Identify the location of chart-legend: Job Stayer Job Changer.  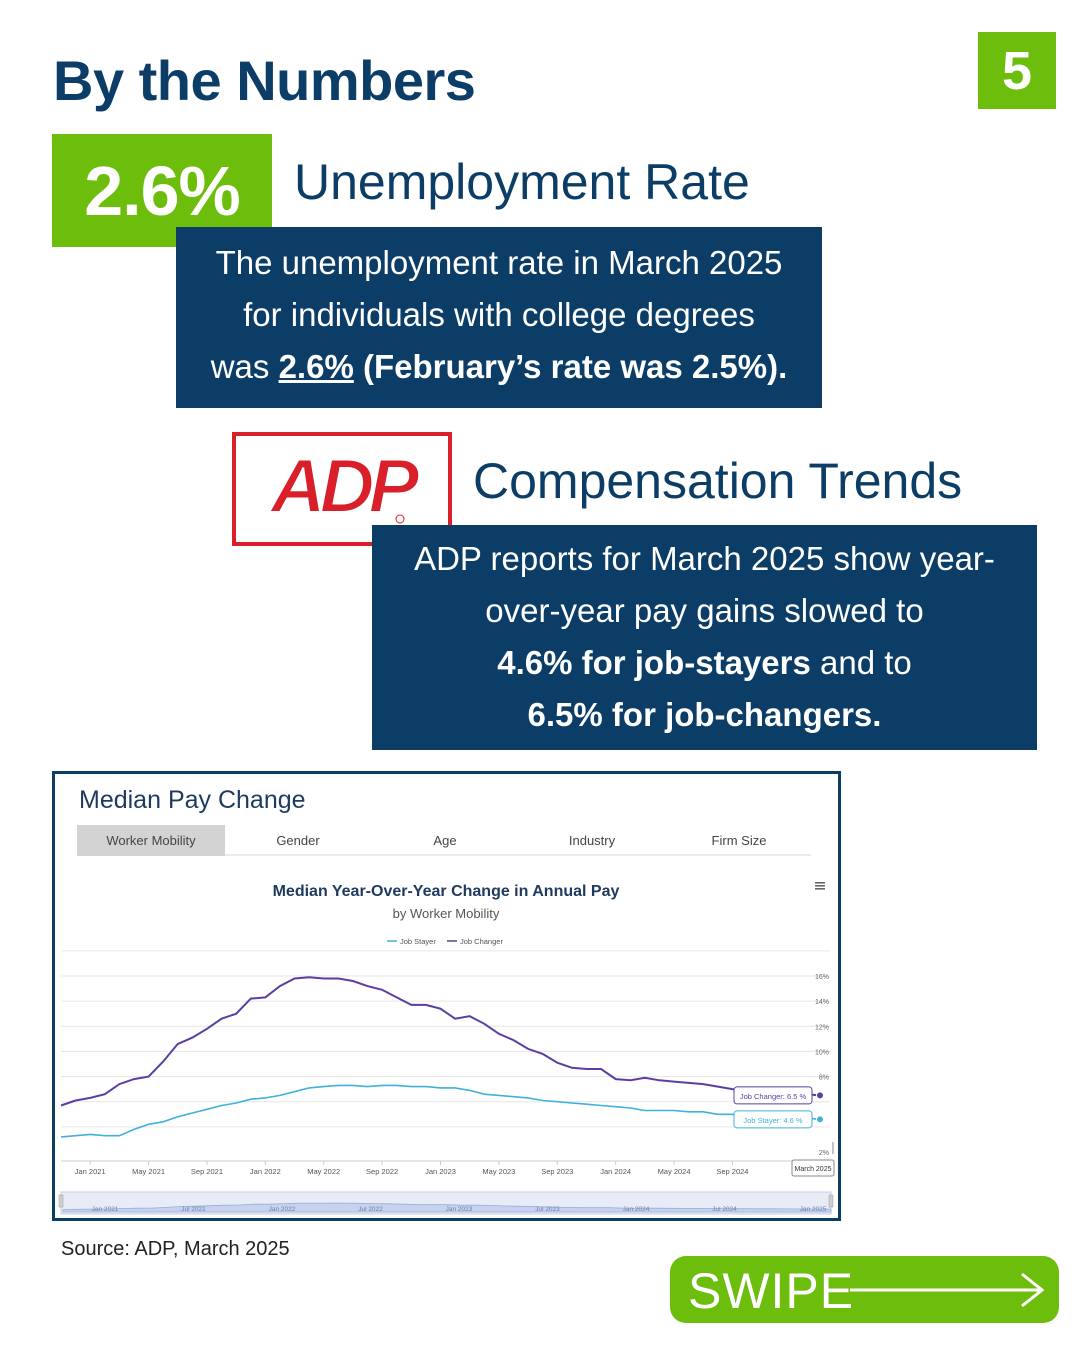
(445, 941).